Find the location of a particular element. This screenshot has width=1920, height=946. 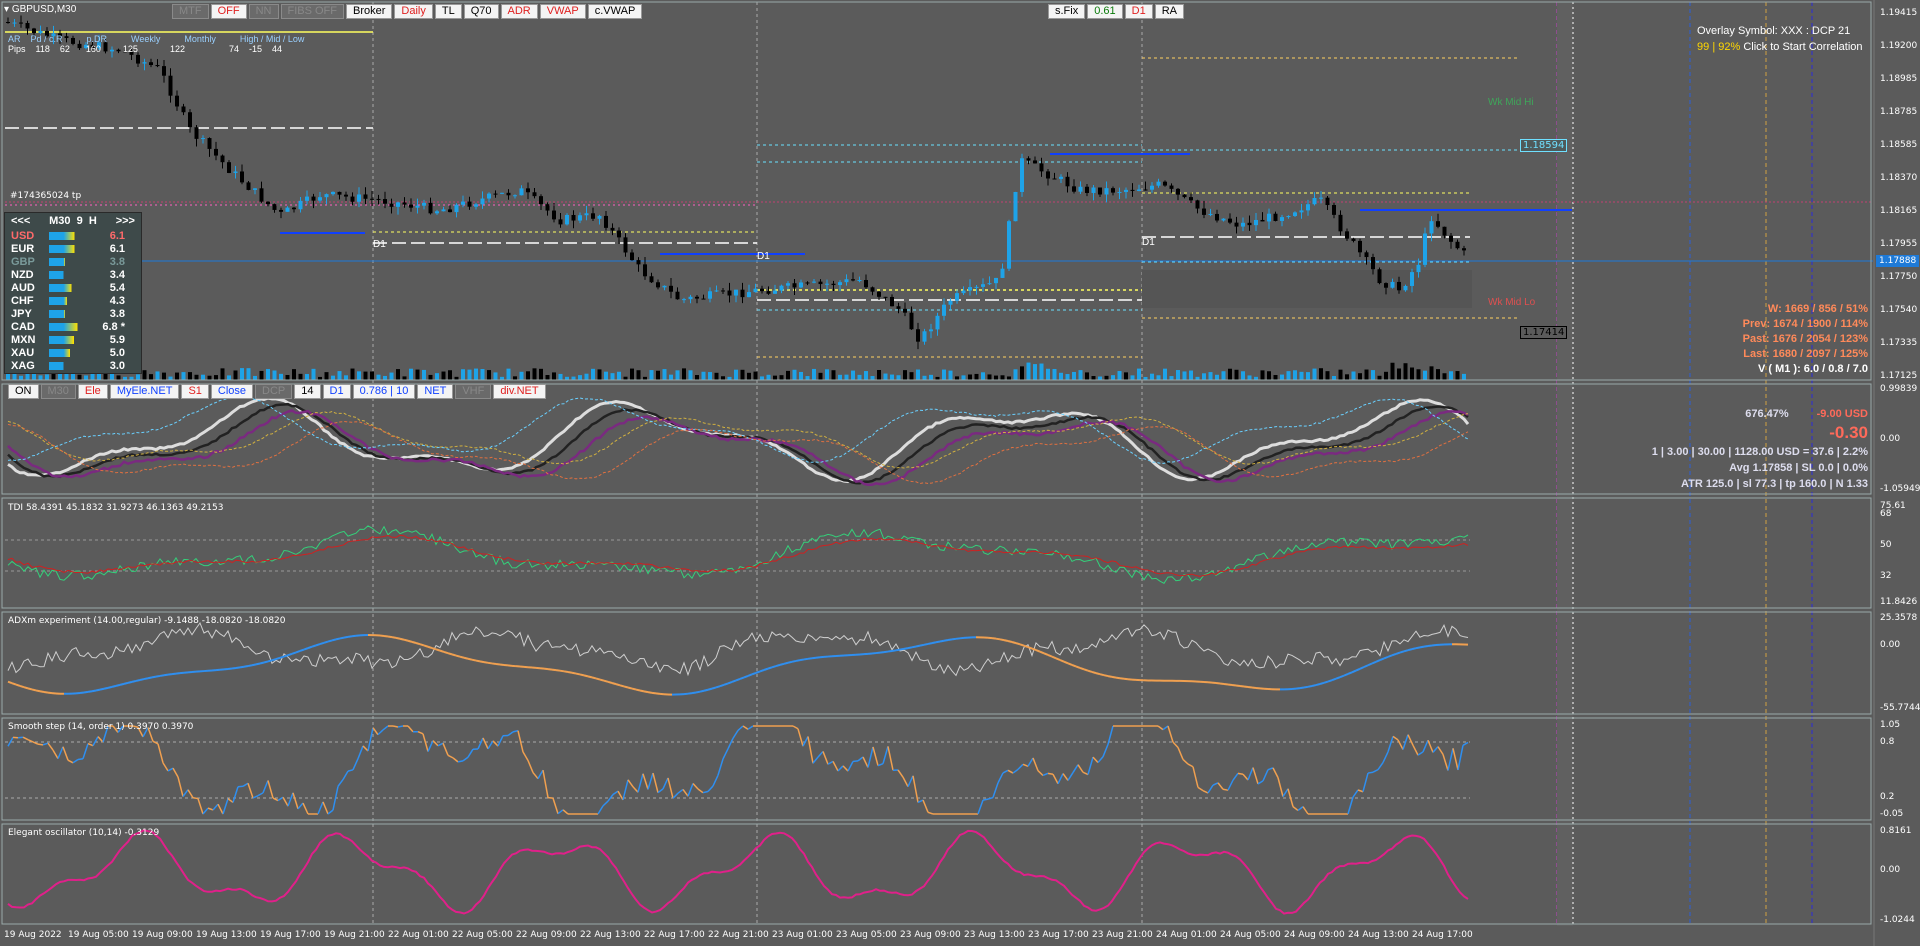

toolbar-button-0-786-10: 0.786 | 10 is located at coordinates (384, 391).